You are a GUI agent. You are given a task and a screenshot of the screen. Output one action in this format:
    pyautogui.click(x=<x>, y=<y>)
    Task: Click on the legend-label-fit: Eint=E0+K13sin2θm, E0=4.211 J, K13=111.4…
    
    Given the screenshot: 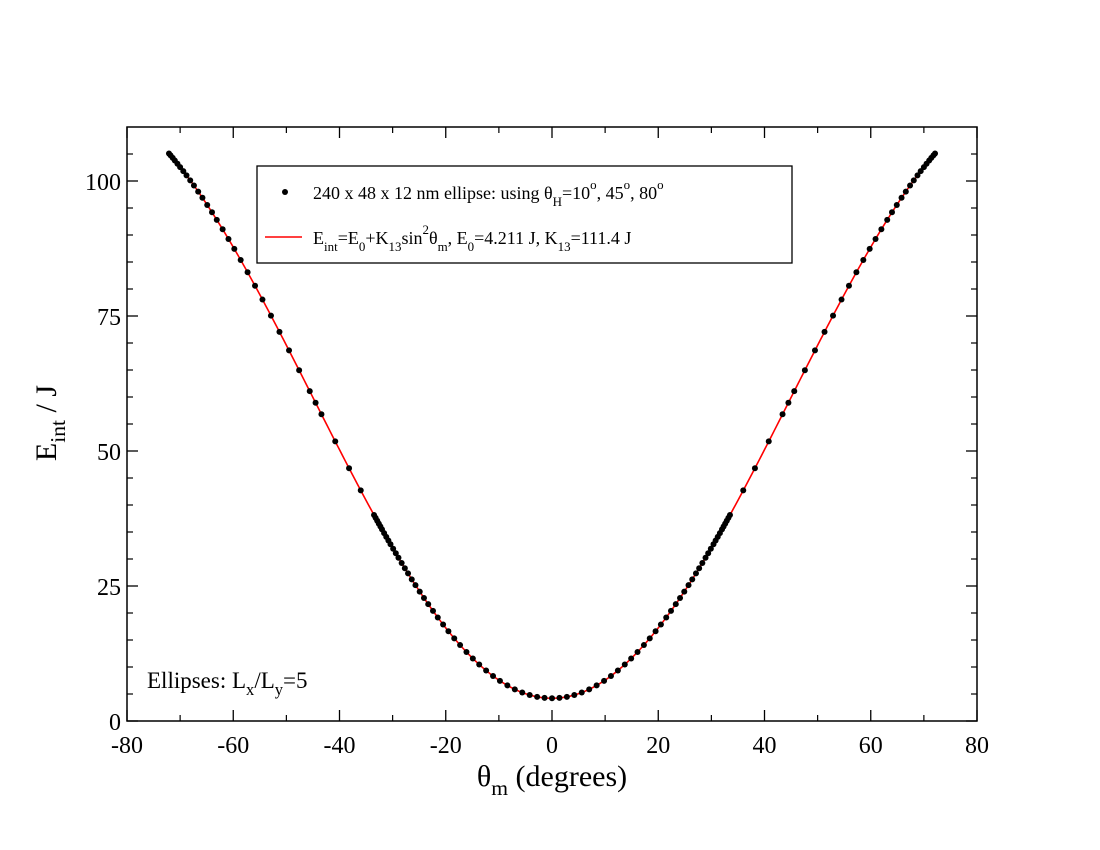 What is the action you would take?
    pyautogui.click(x=472, y=238)
    